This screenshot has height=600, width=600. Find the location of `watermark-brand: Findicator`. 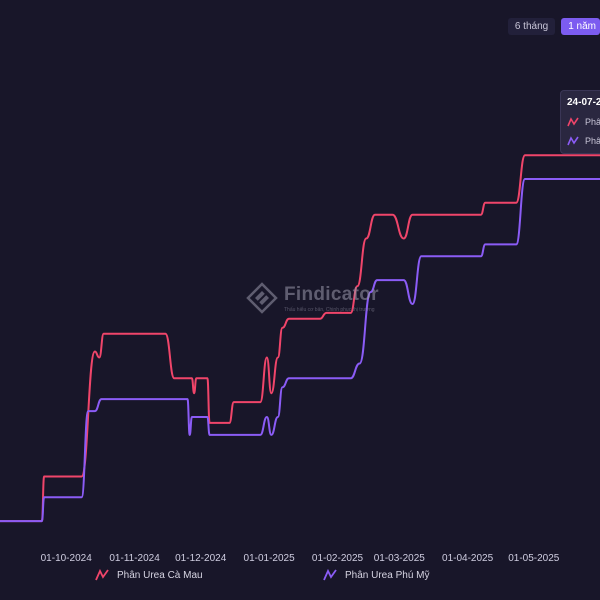

watermark-brand: Findicator is located at coordinates (331, 294).